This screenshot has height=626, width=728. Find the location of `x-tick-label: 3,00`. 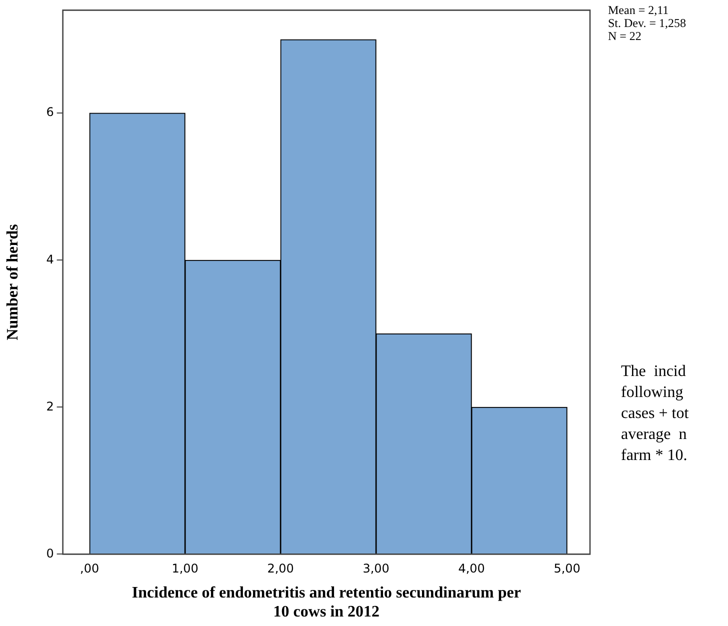

x-tick-label: 3,00 is located at coordinates (376, 569).